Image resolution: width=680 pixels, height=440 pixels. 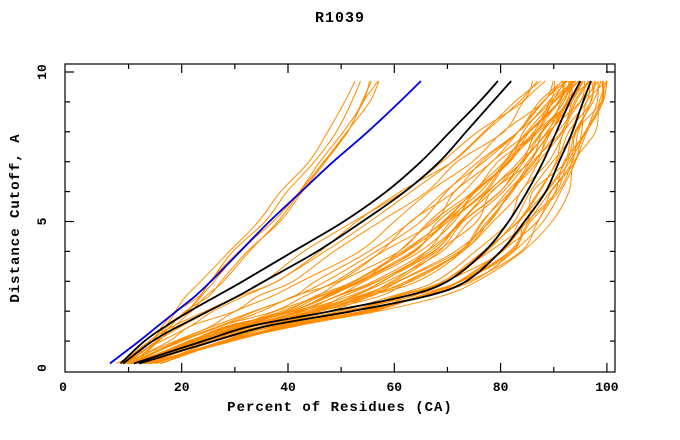 I want to click on x-tick-label: 20, so click(x=182, y=387).